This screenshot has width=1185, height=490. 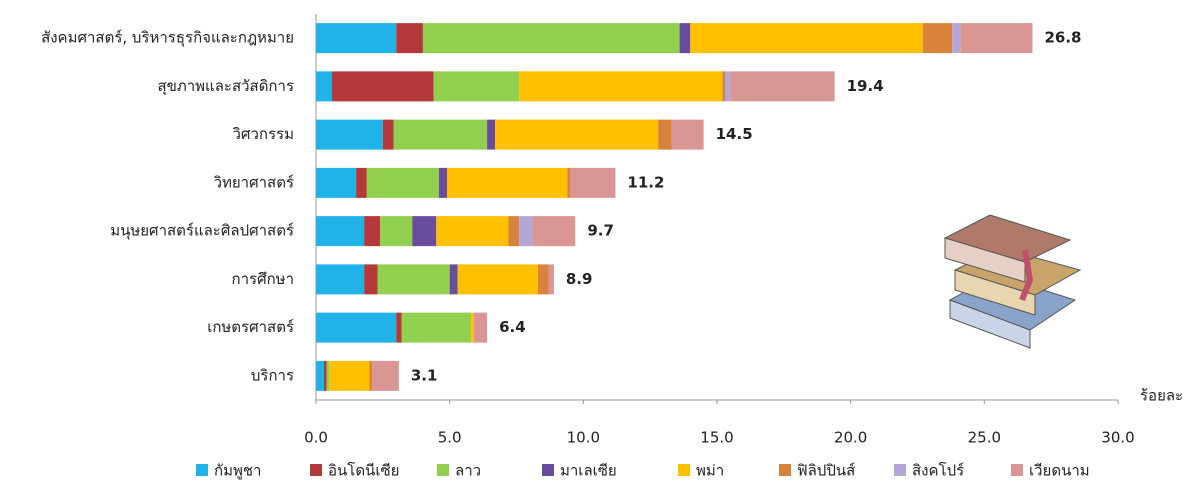 What do you see at coordinates (583, 438) in the screenshot?
I see `x-tick-label: 10.0` at bounding box center [583, 438].